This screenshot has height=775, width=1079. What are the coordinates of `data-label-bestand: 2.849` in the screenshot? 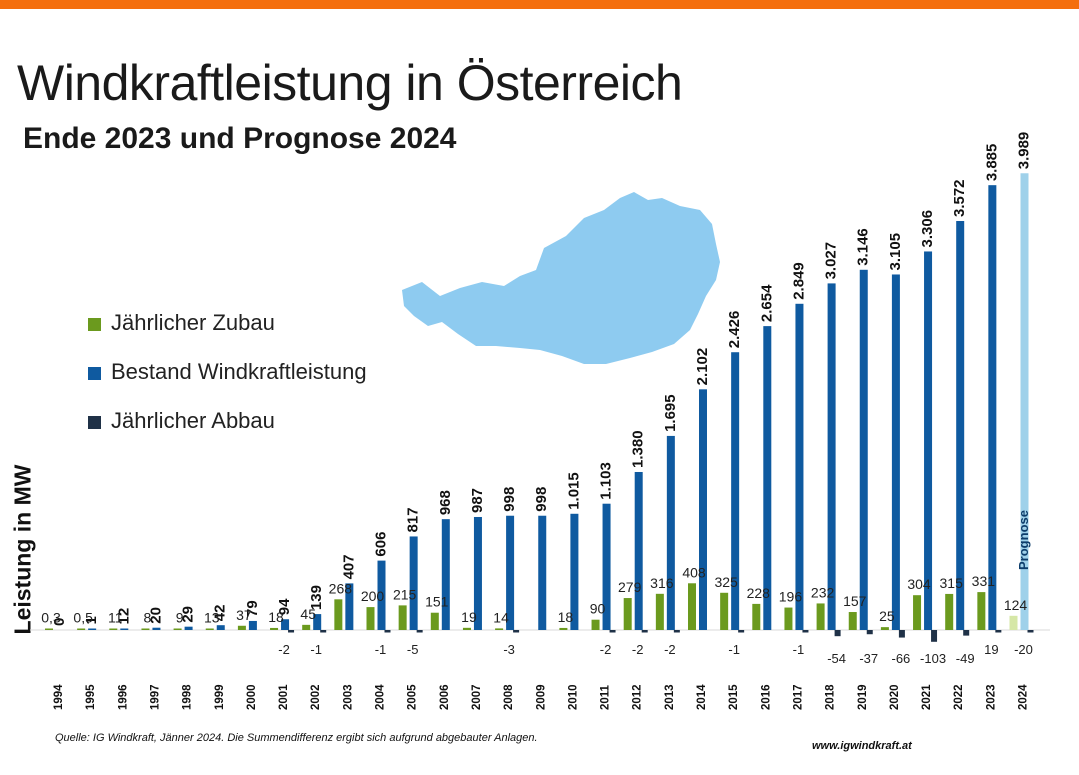 It's located at (798, 281).